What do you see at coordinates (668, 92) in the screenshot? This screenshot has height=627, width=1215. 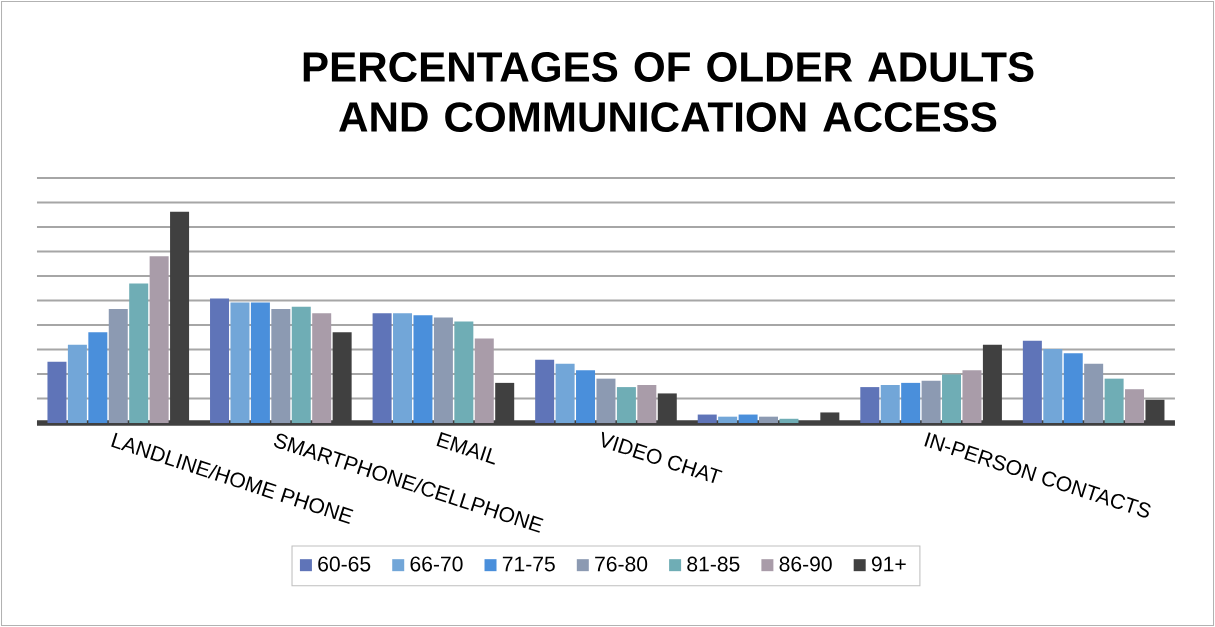 I see `chart-title: PERCENTAGES OF OLDER ADULTS AND COMMUNICATION ACCESS` at bounding box center [668, 92].